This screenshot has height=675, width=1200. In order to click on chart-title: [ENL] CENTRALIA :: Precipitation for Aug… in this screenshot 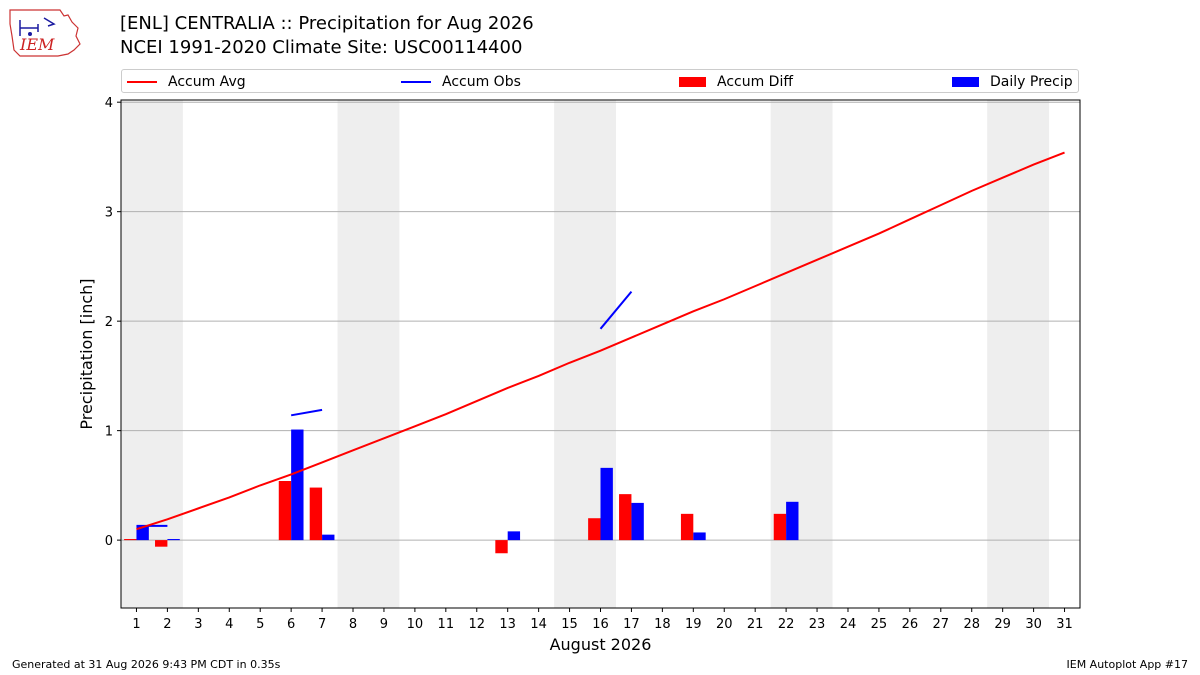, I will do `click(327, 23)`.